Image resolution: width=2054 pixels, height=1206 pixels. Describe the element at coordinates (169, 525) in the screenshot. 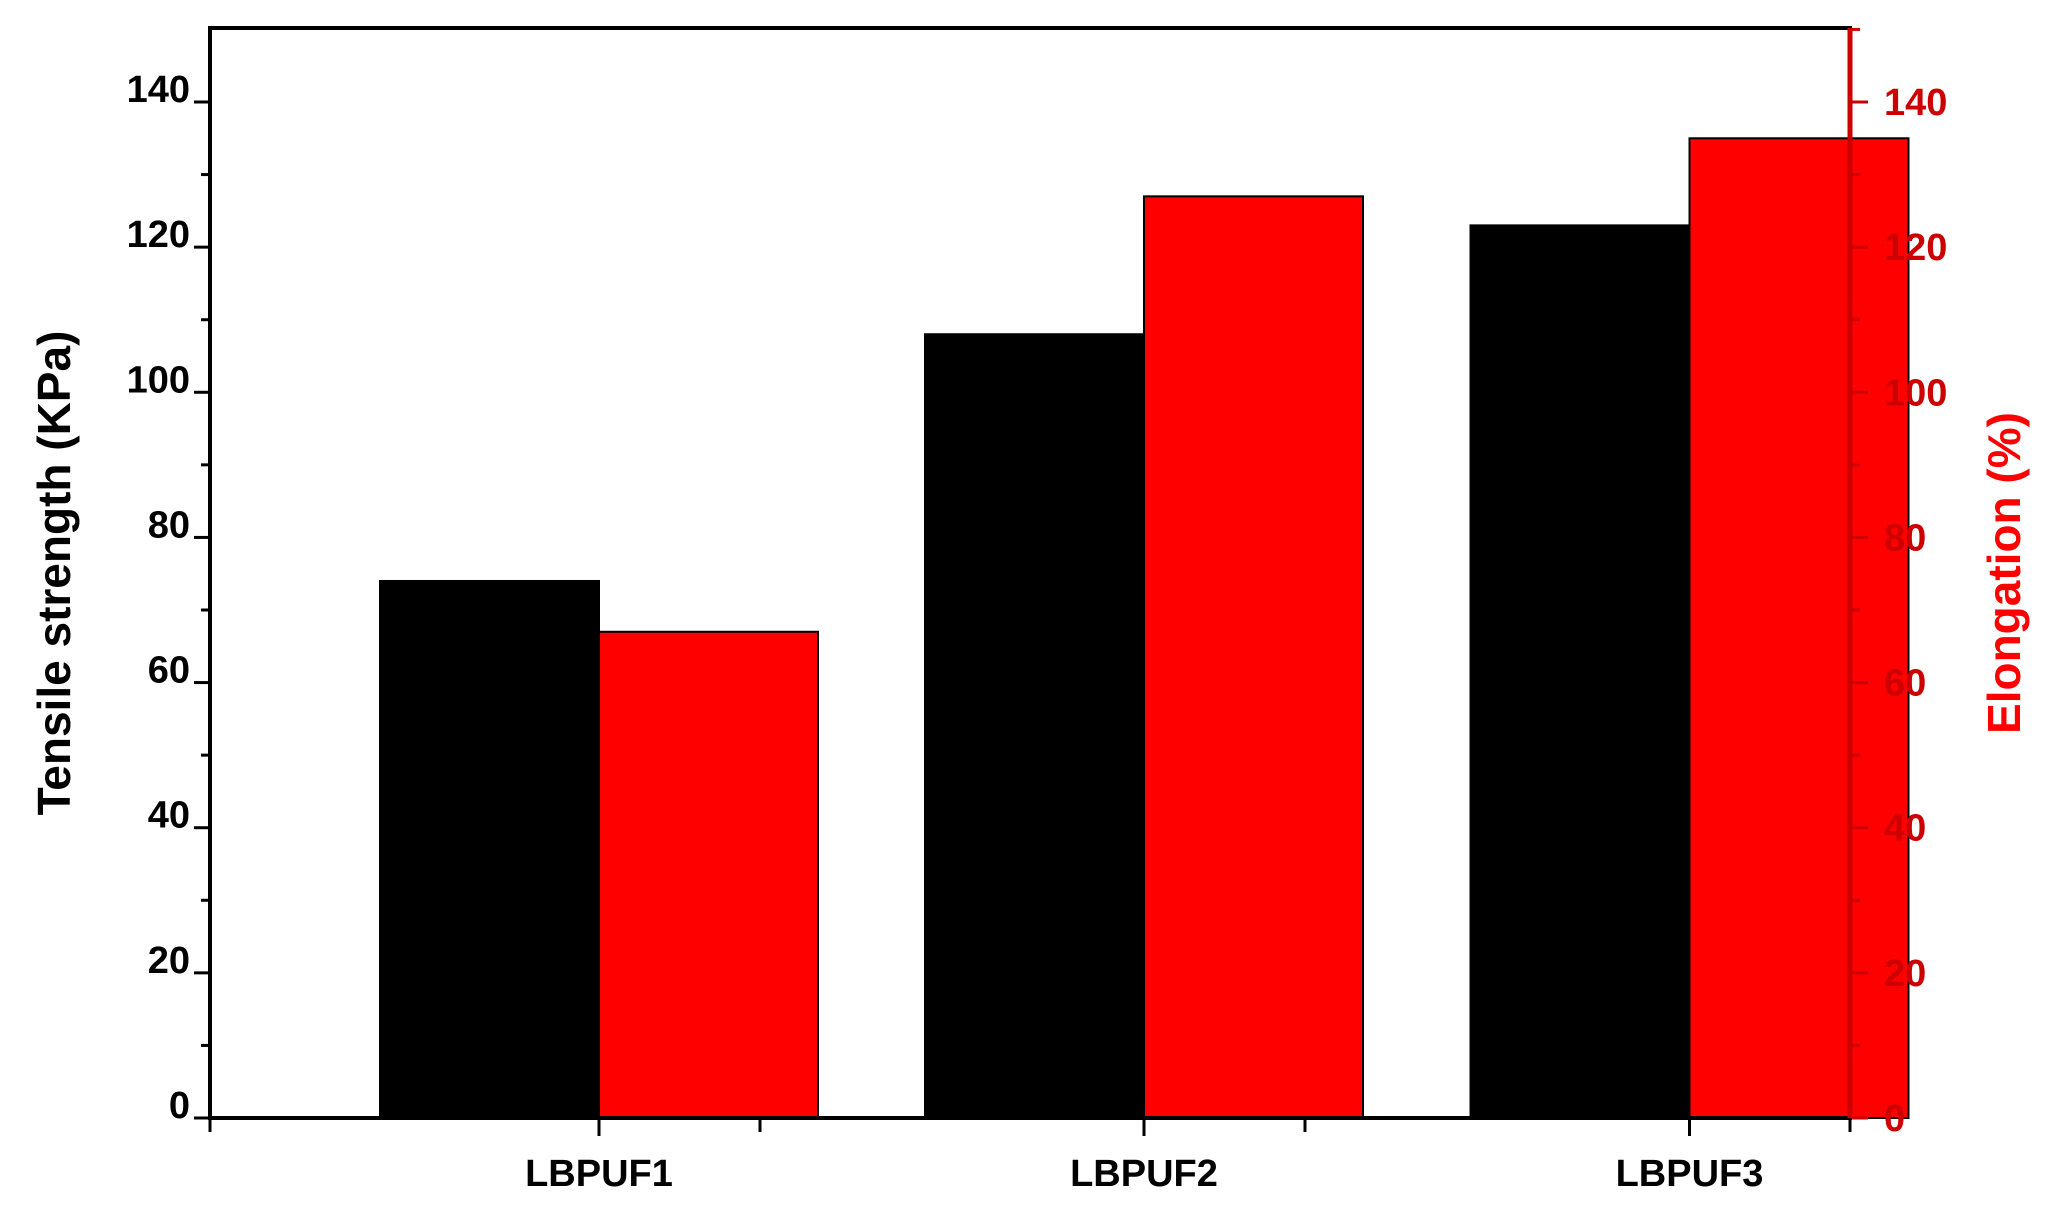

I see `left-tick-label: 80` at that location.